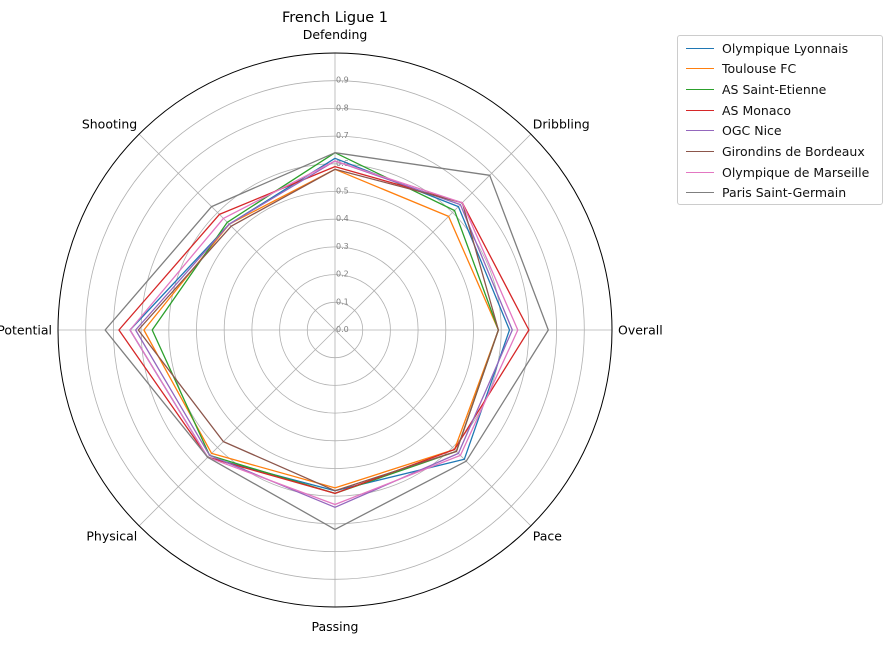  Describe the element at coordinates (335, 18) in the screenshot. I see `chart-title: French Ligue 1` at that location.